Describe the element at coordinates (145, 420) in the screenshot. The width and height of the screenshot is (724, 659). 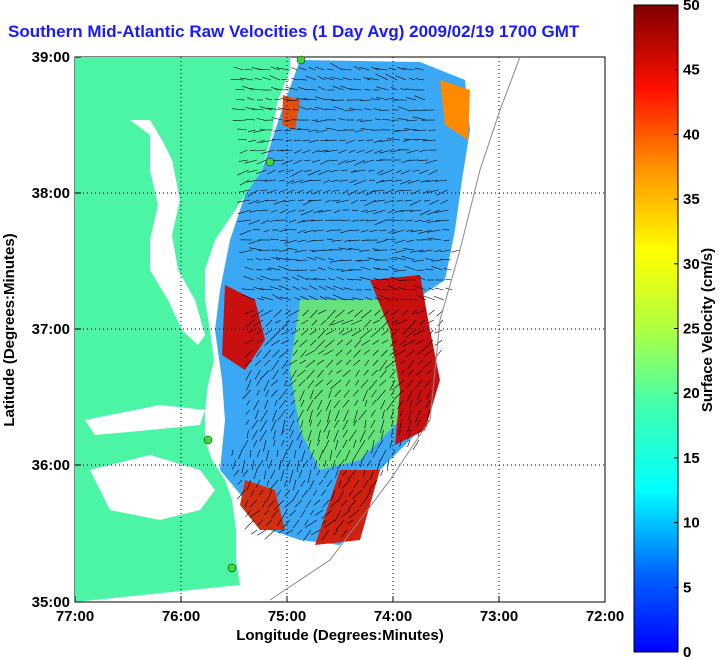
I see `albemarle-sound` at that location.